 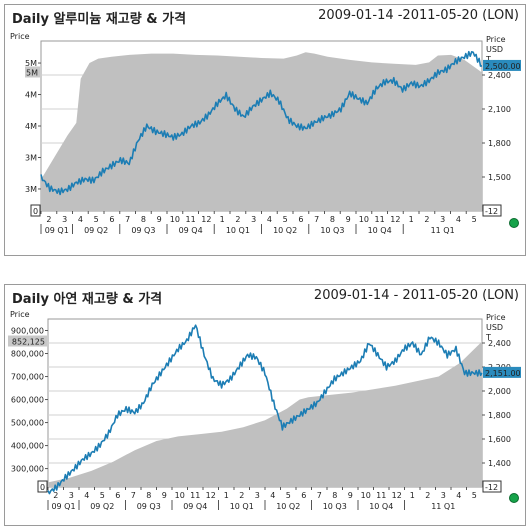 I want to click on chart-title: Daily 아연 재고량 & 가격, so click(x=87, y=299).